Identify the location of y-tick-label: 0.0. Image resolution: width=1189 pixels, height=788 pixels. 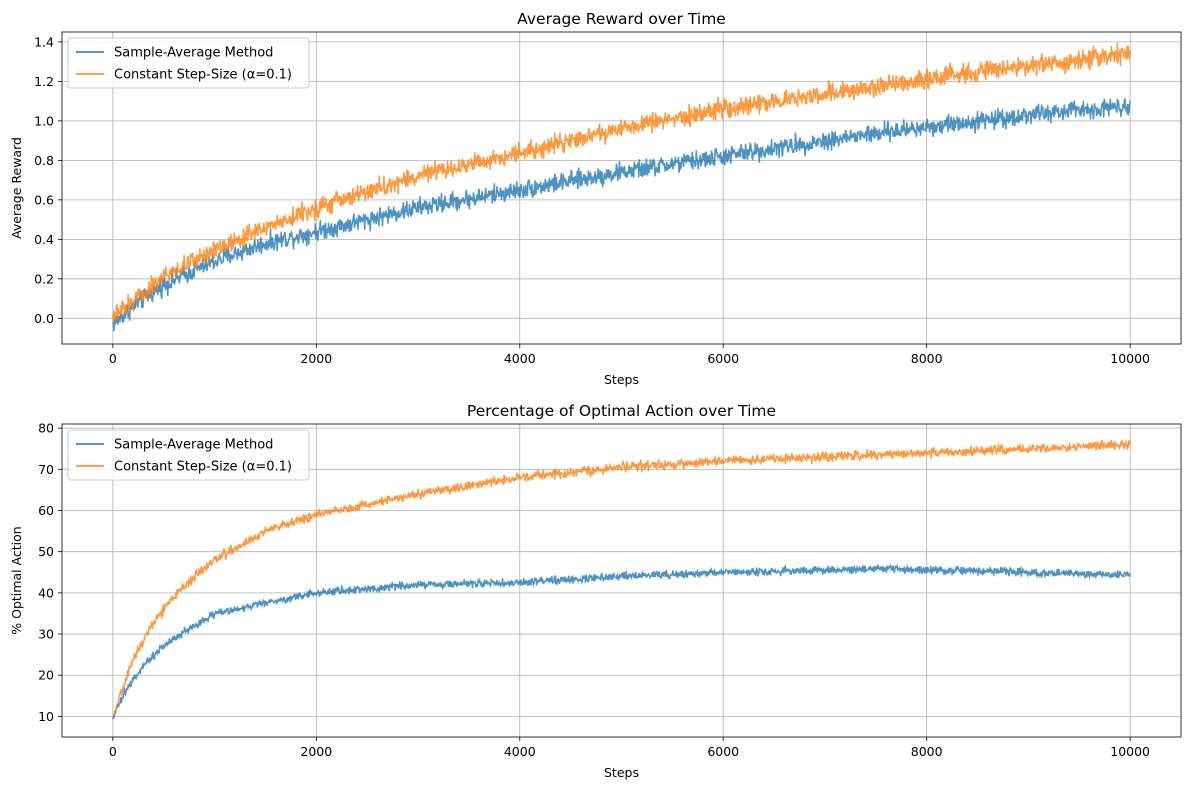
(44, 318).